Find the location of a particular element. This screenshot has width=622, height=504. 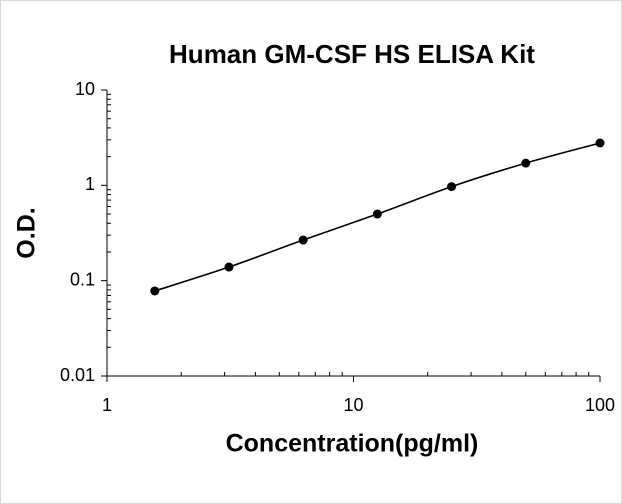

y-axis-label: O.D. is located at coordinates (27, 232).